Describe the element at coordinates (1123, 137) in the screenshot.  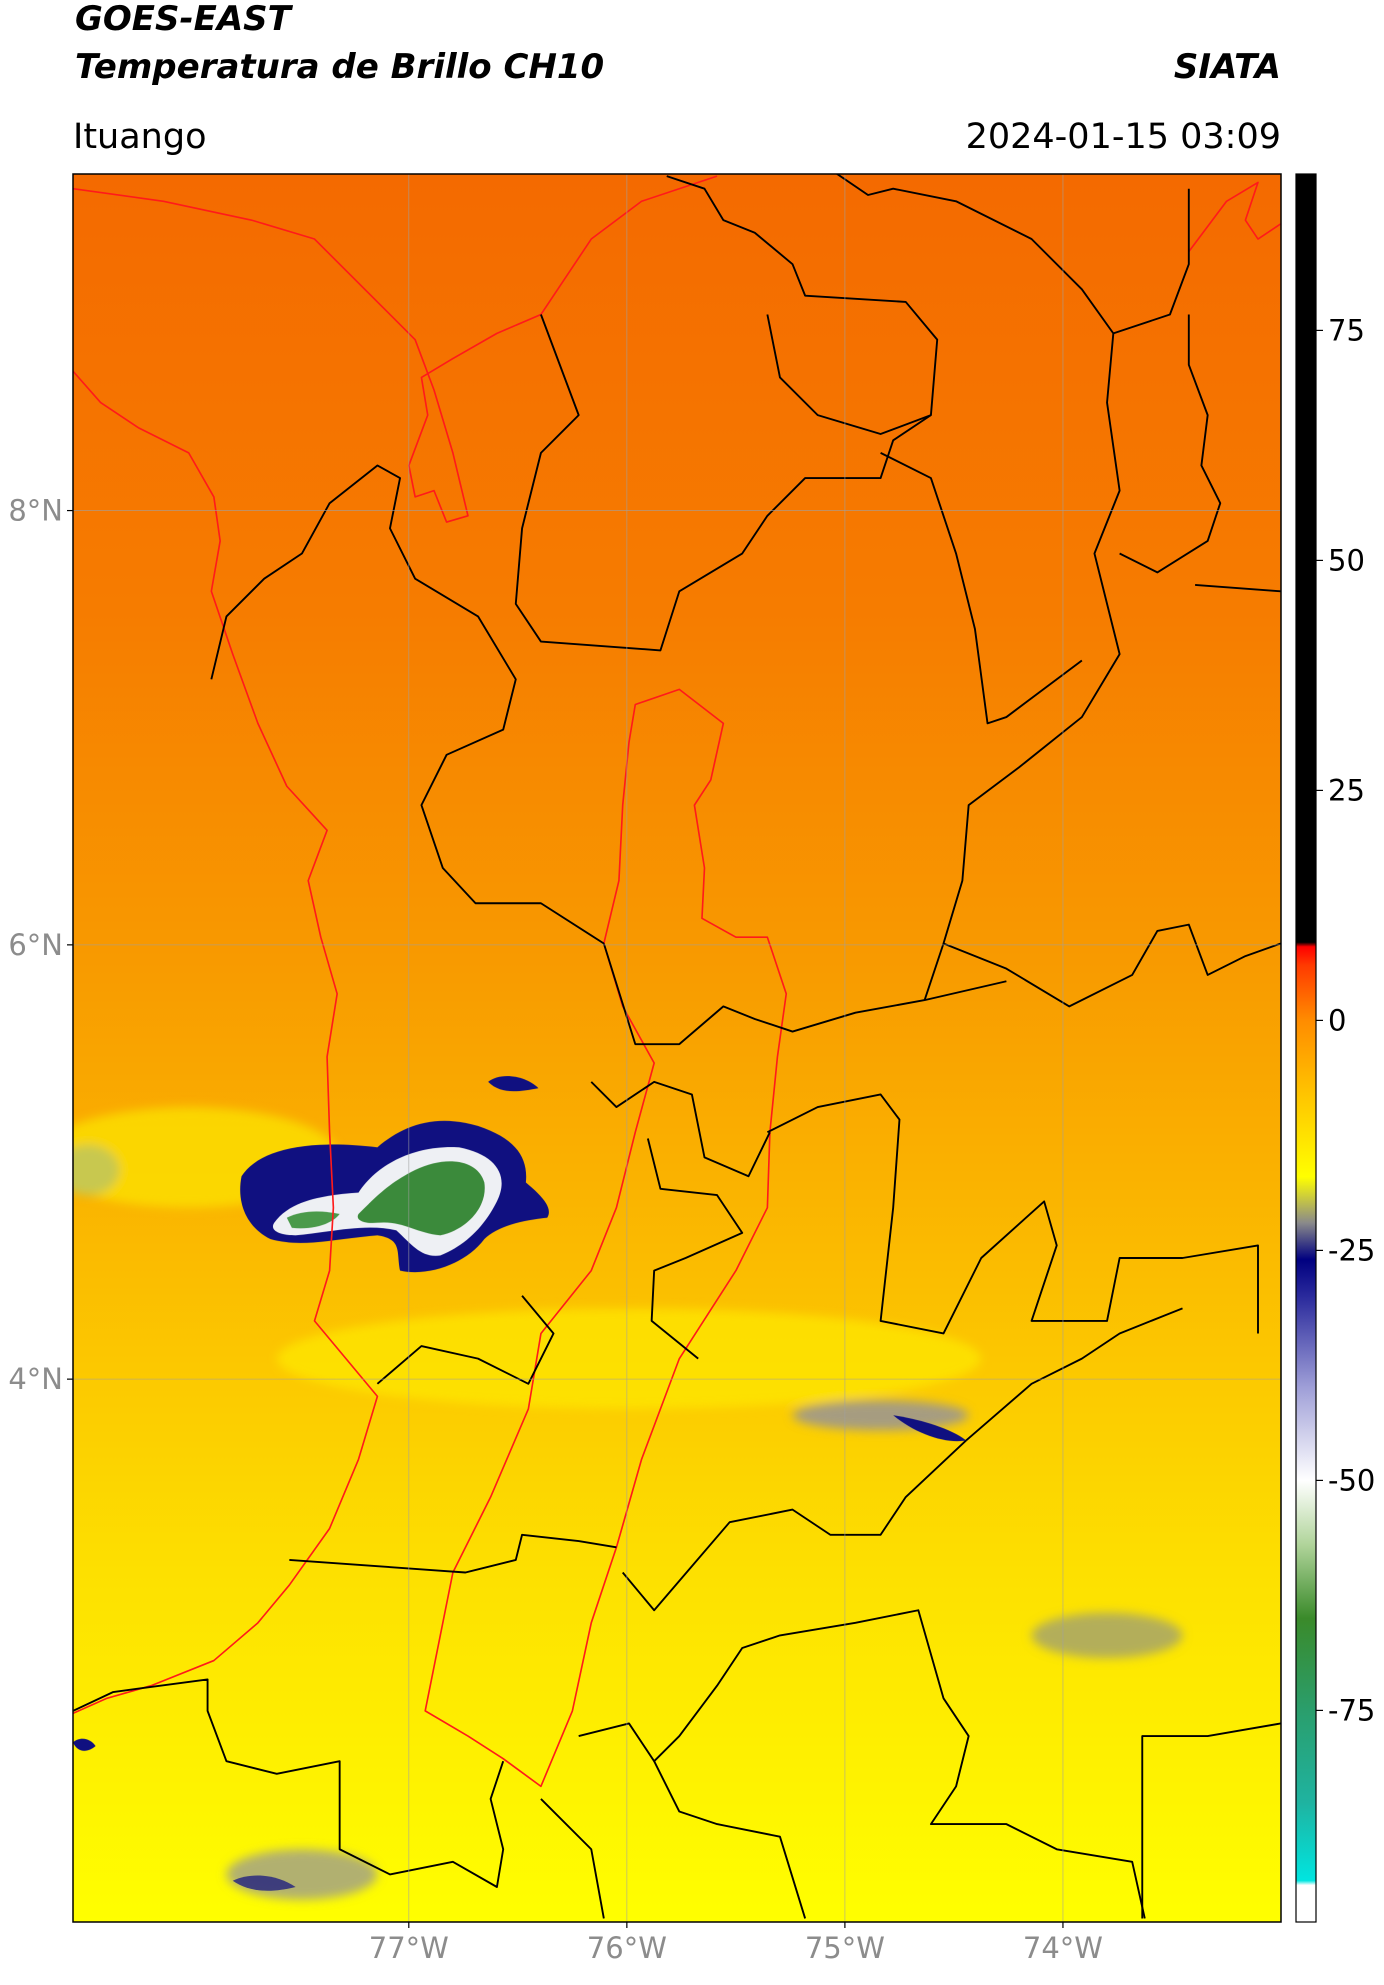
I see `timestamp: 2024-01-15 03:09` at that location.